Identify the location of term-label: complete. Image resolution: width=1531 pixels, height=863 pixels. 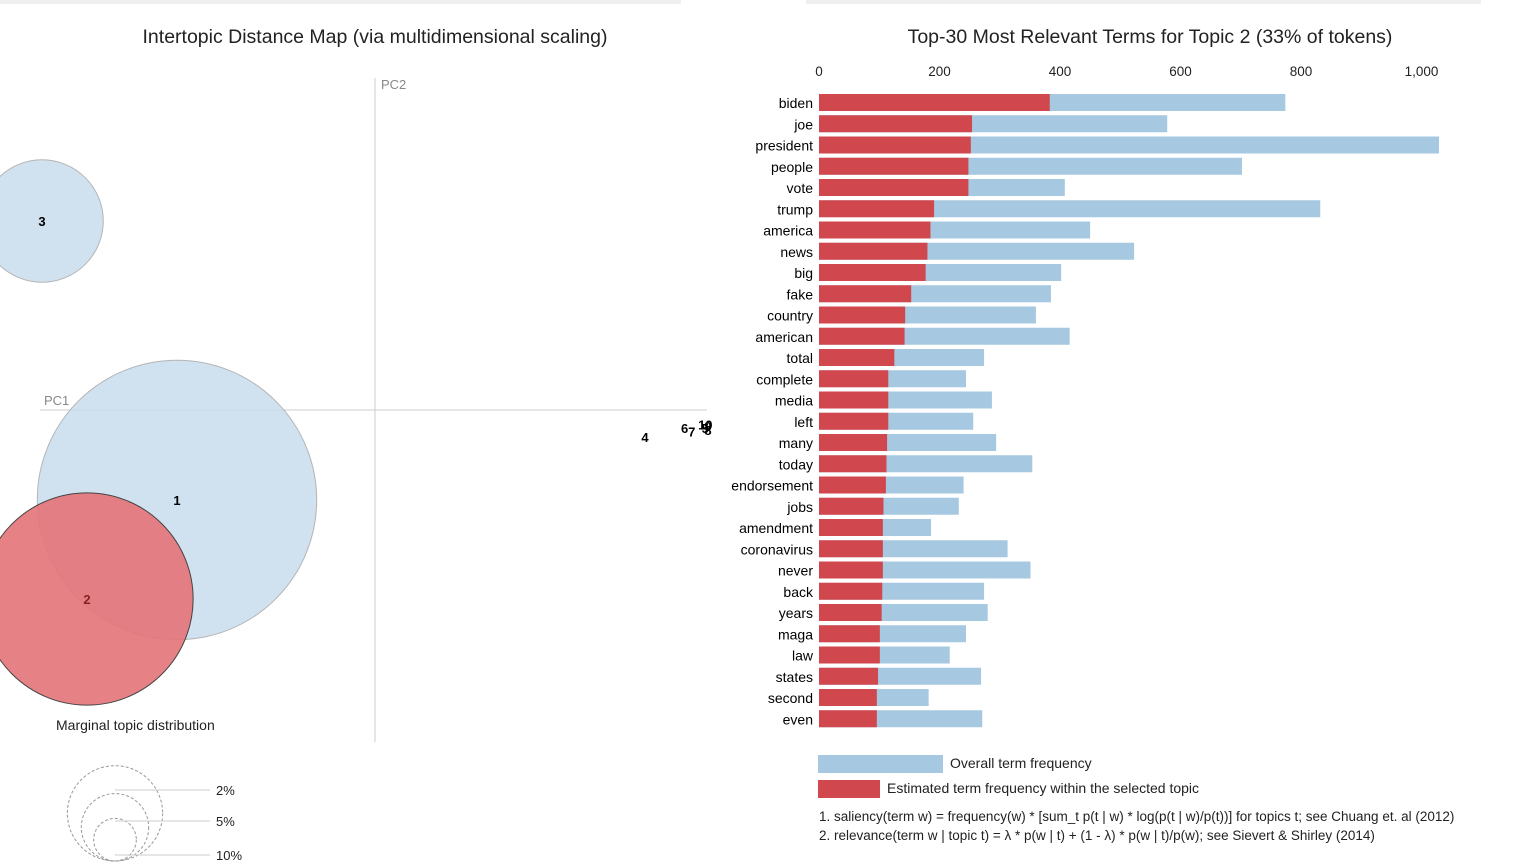
(784, 379).